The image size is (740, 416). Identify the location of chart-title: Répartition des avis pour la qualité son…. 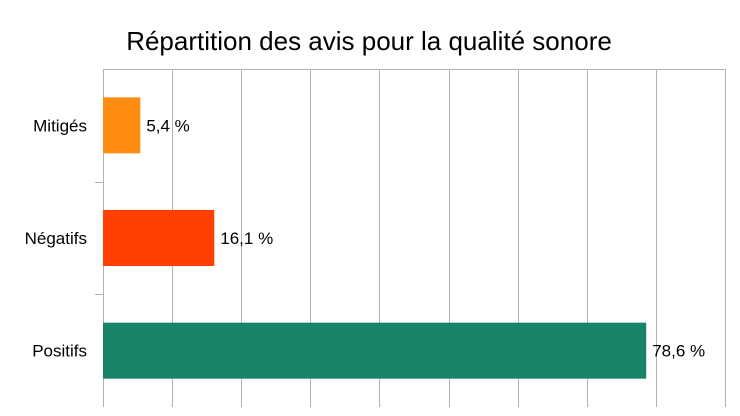
(369, 41).